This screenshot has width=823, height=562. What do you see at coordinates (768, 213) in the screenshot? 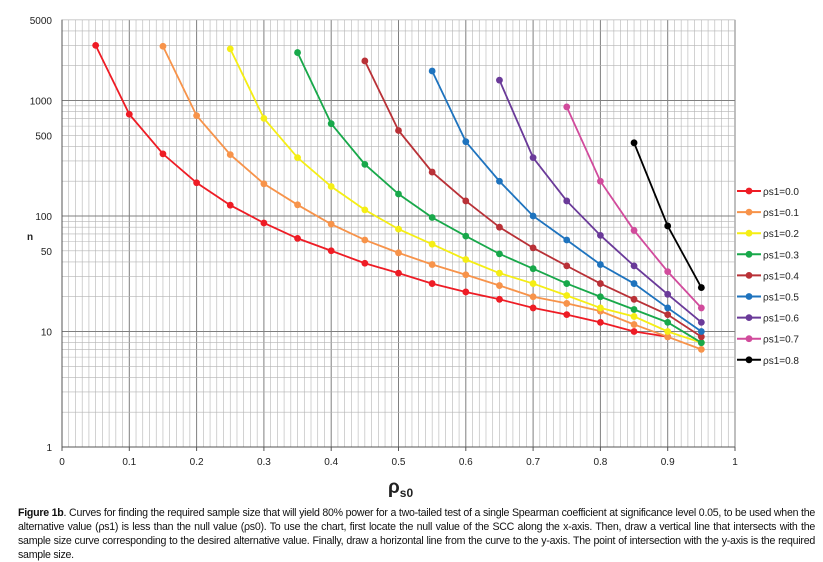
I see `legend-item: ρs1=0.1` at bounding box center [768, 213].